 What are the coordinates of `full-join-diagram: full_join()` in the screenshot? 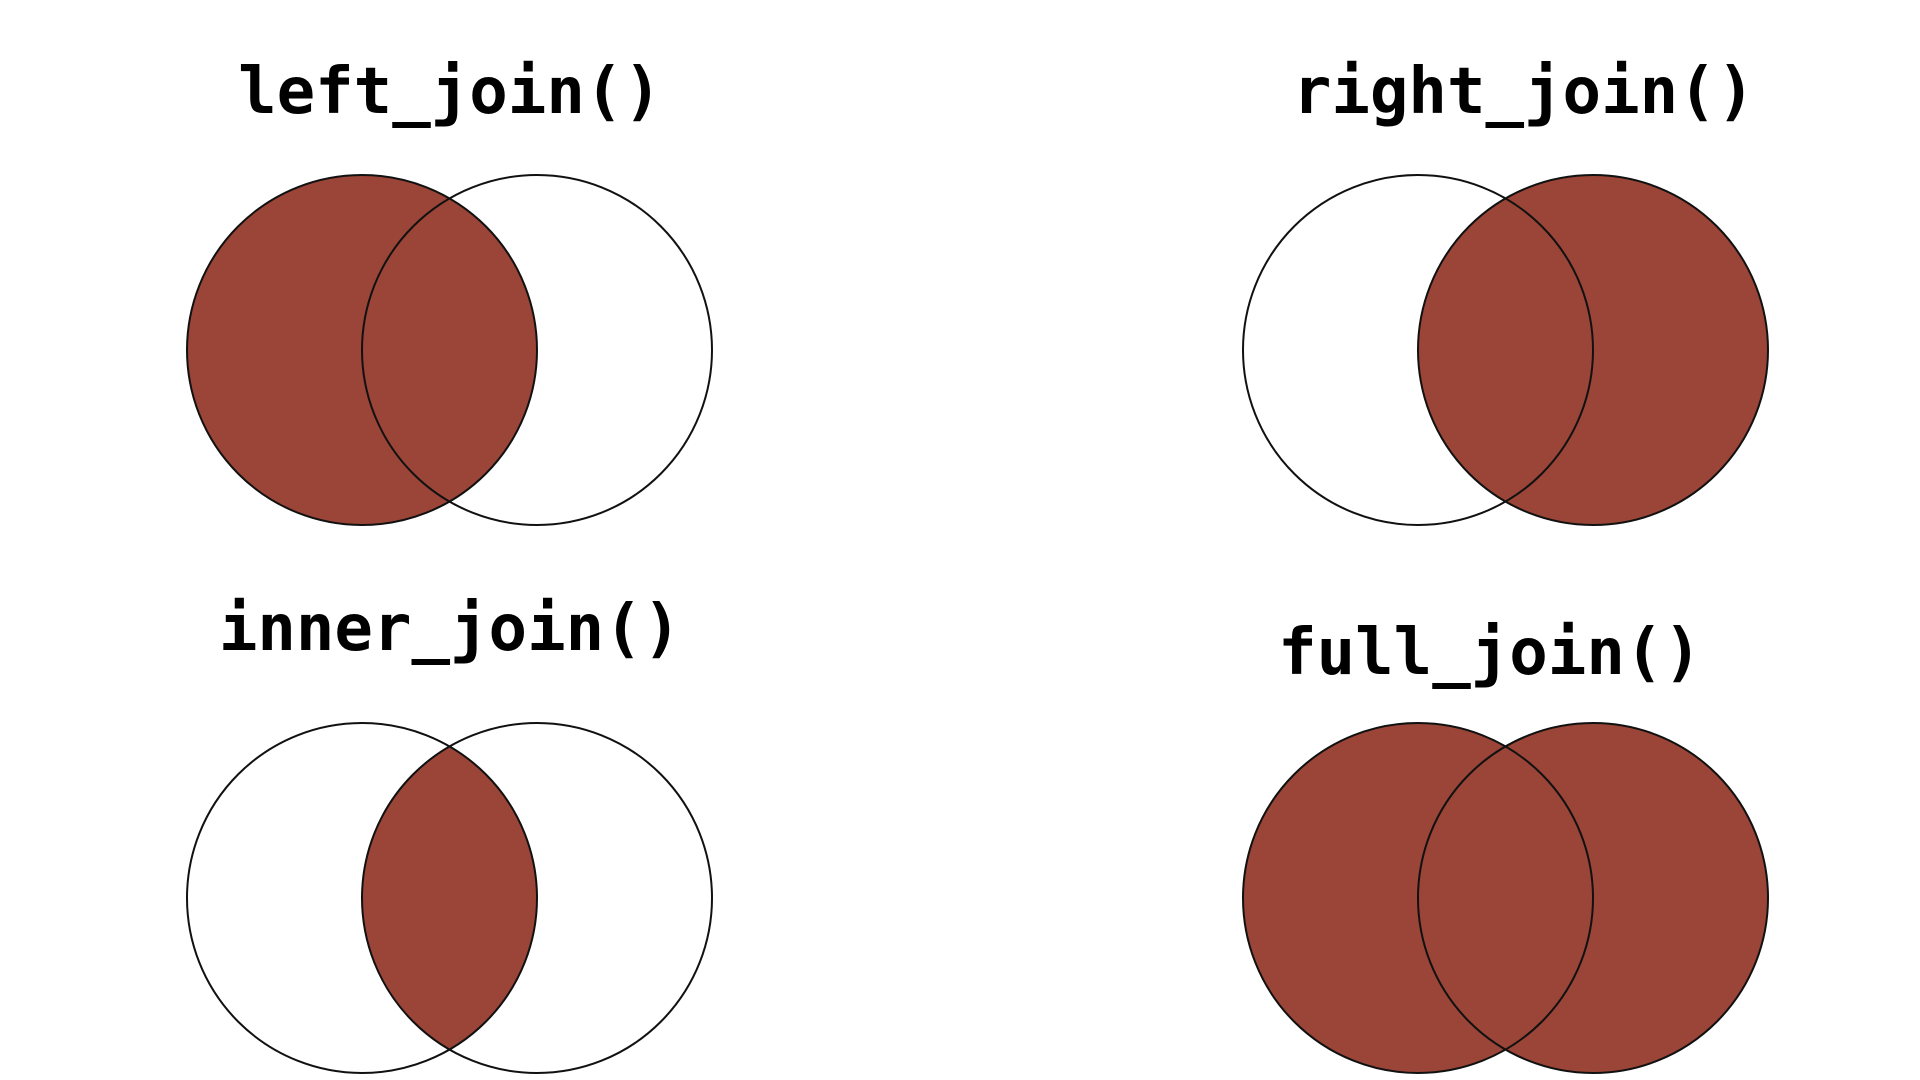 It's located at (1505, 845).